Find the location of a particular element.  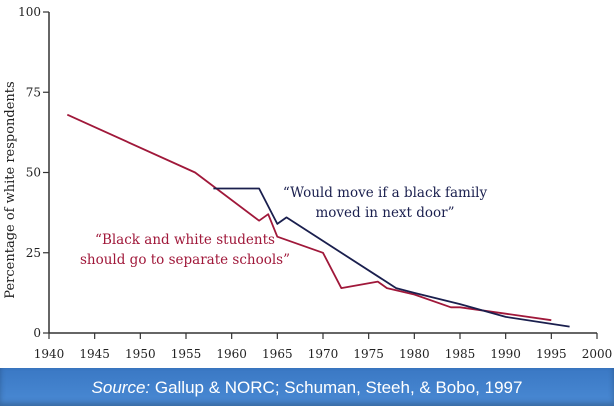

x-tick-label: 1945 is located at coordinates (94, 354).